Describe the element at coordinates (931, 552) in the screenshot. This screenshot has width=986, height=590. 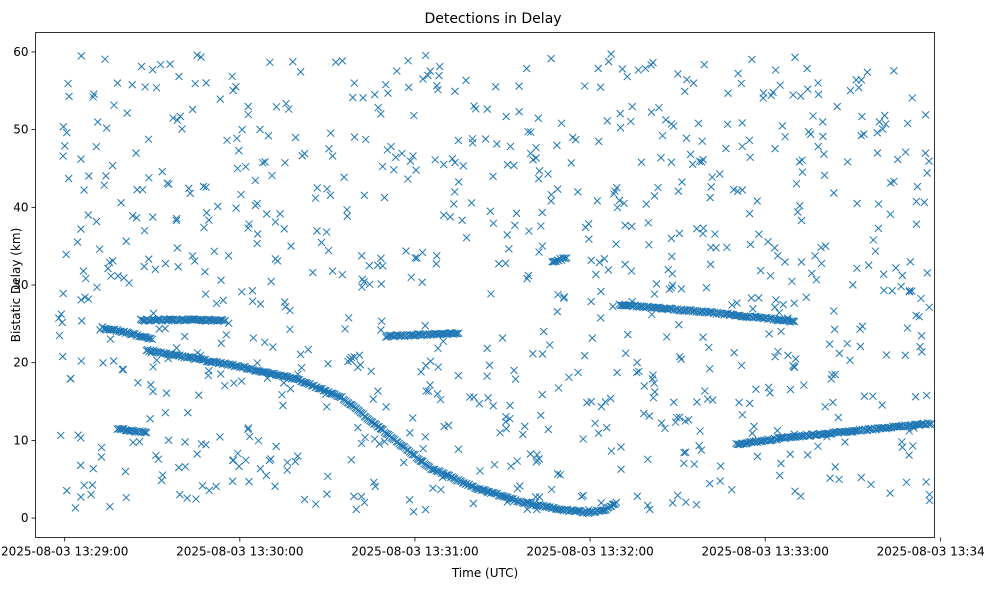
I see `x-tick-label: 2025-08-03 13:34:00` at that location.